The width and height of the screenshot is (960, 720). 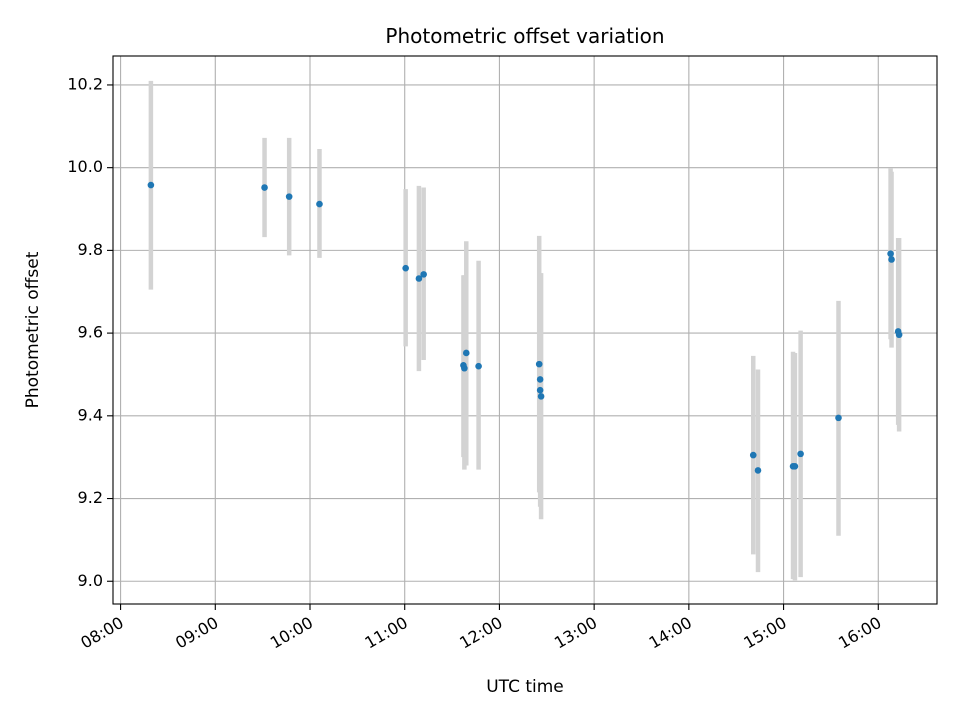 What do you see at coordinates (90, 580) in the screenshot?
I see `y-tick-label: 9.0` at bounding box center [90, 580].